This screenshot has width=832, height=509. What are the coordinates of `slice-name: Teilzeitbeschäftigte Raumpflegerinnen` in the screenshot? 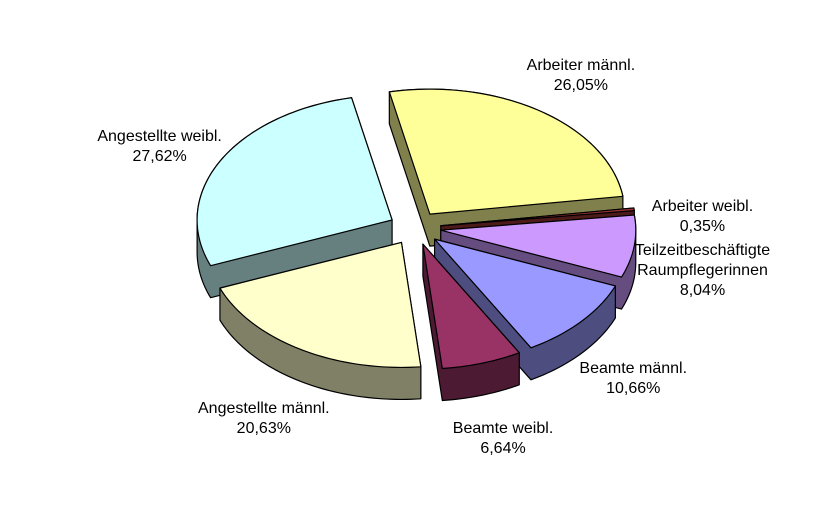 It's located at (702, 260).